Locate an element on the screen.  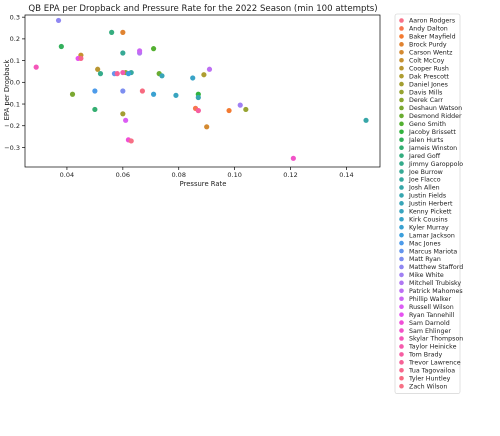
legend-box is located at coordinates (427, 203).